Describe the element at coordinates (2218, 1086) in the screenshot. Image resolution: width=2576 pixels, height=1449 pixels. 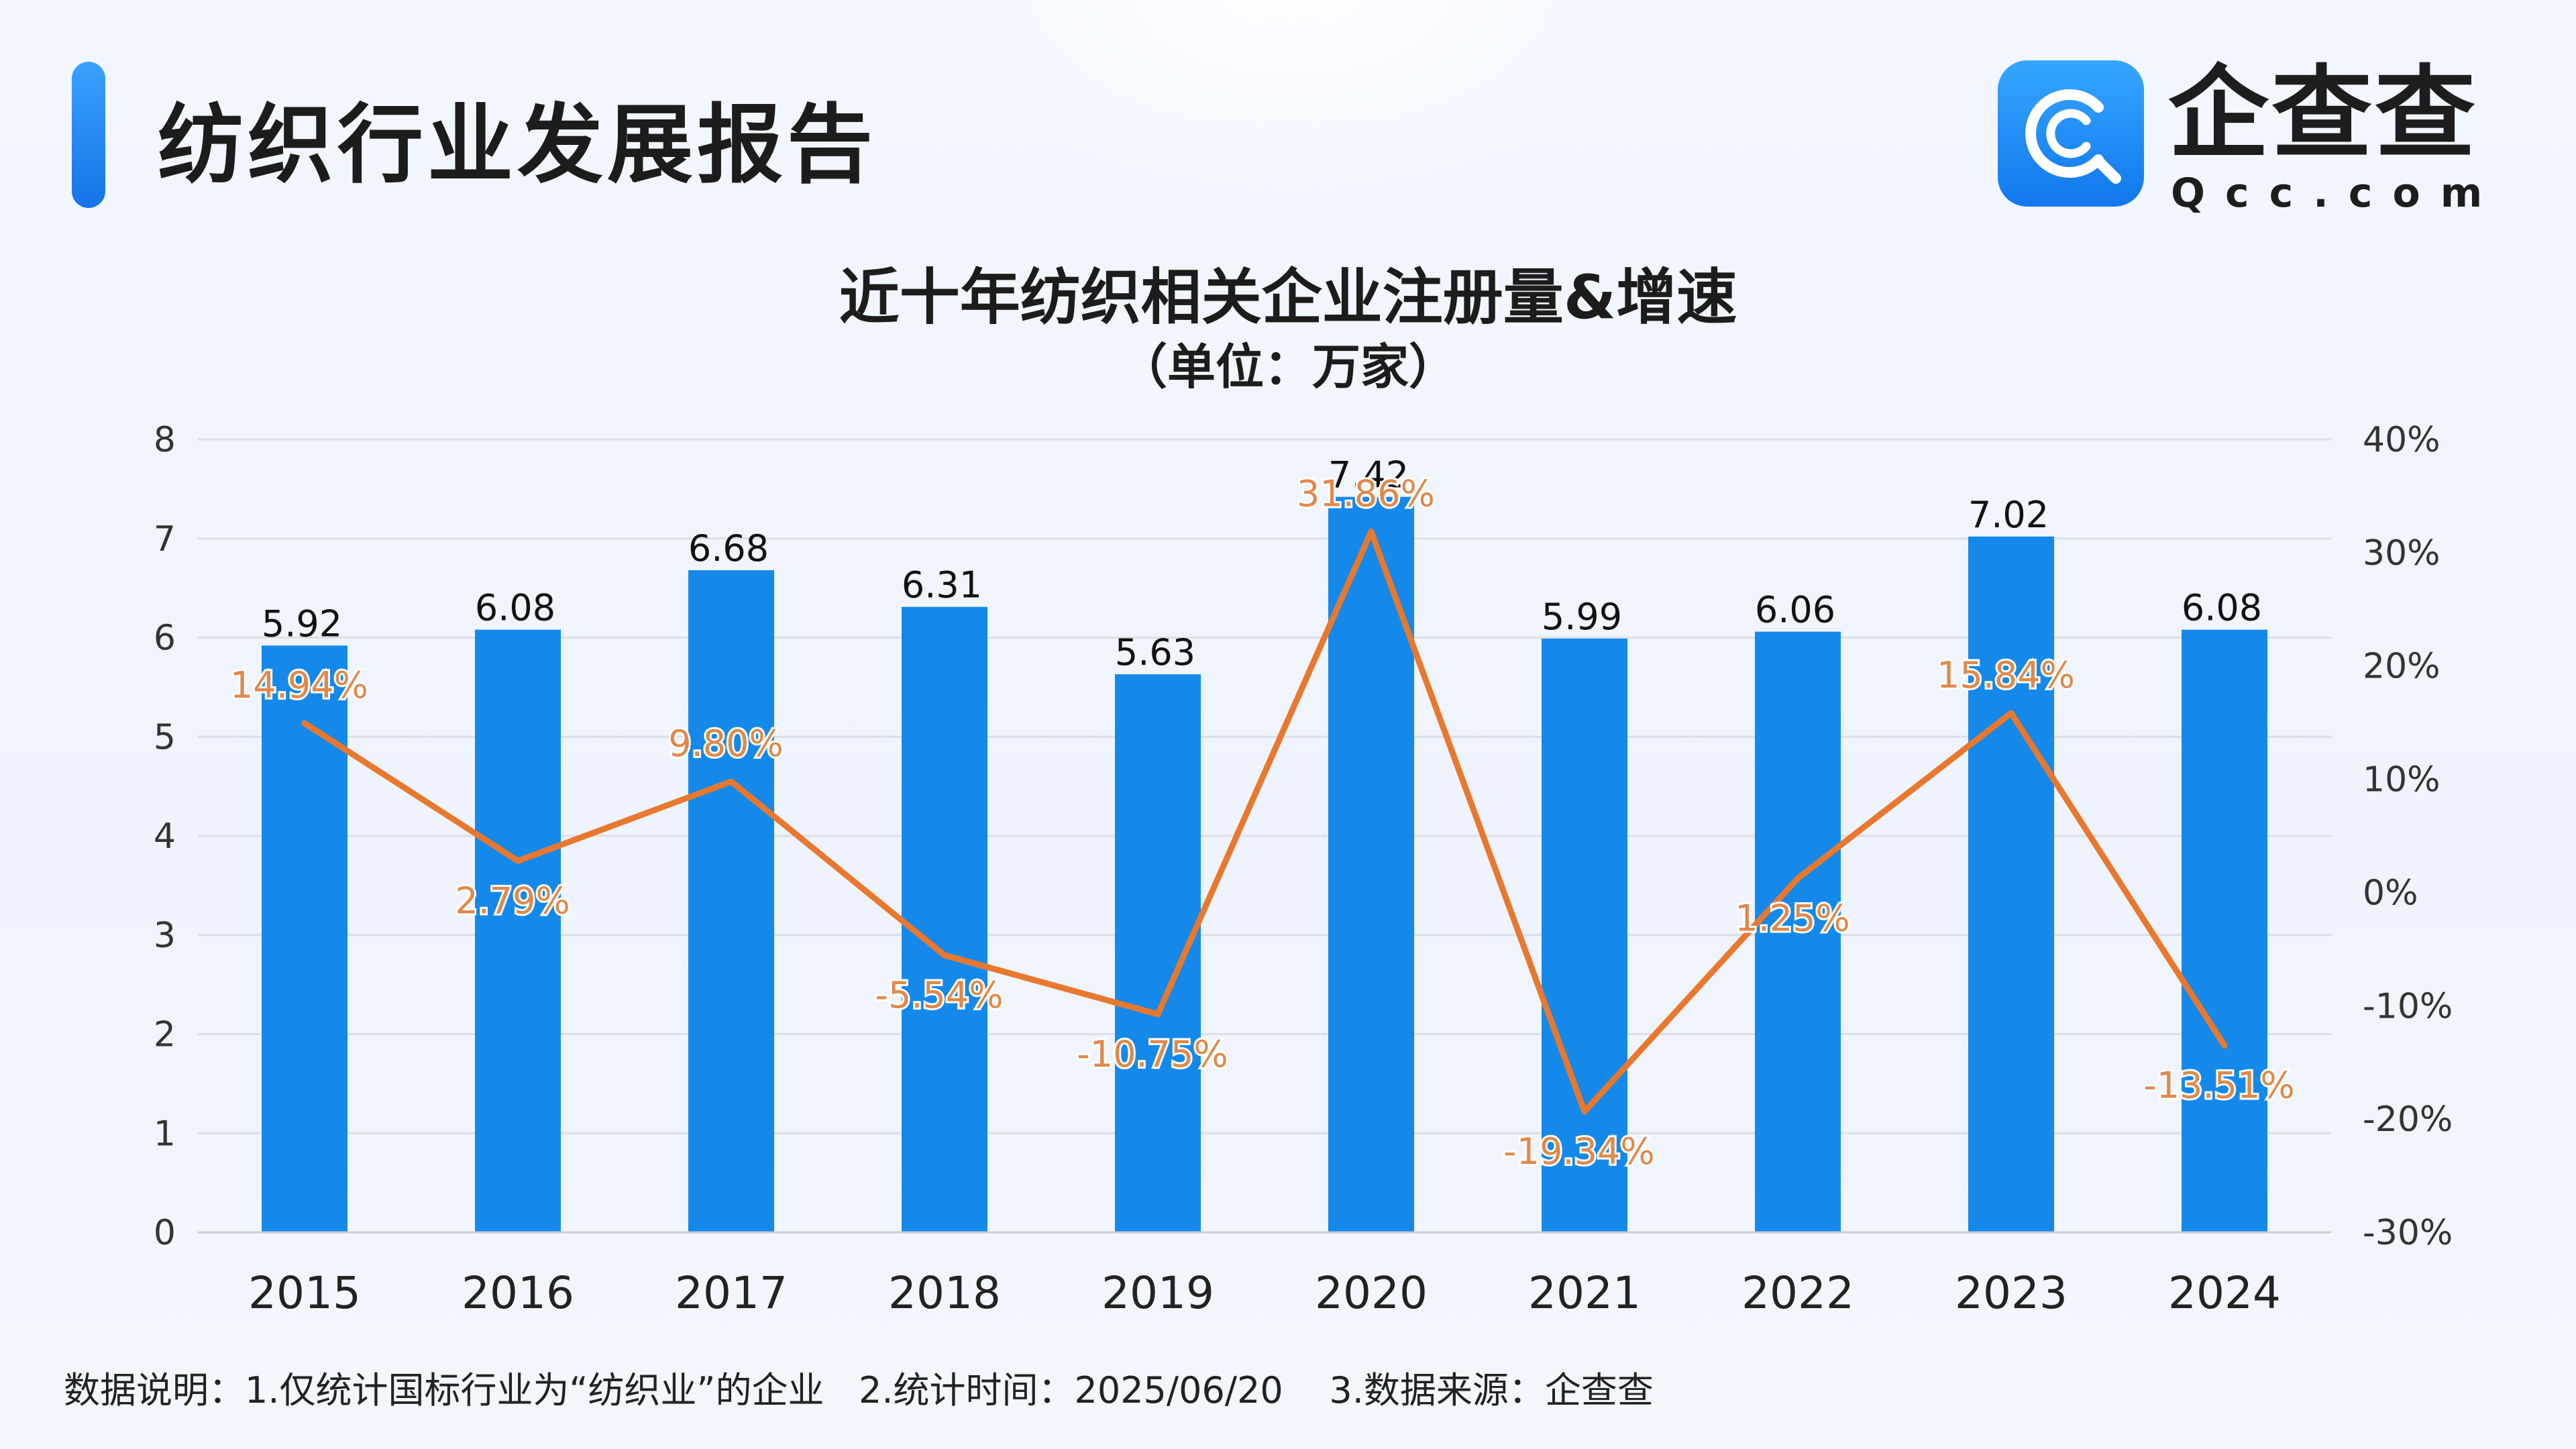
I see `growth-rate-label: -13.51%` at that location.